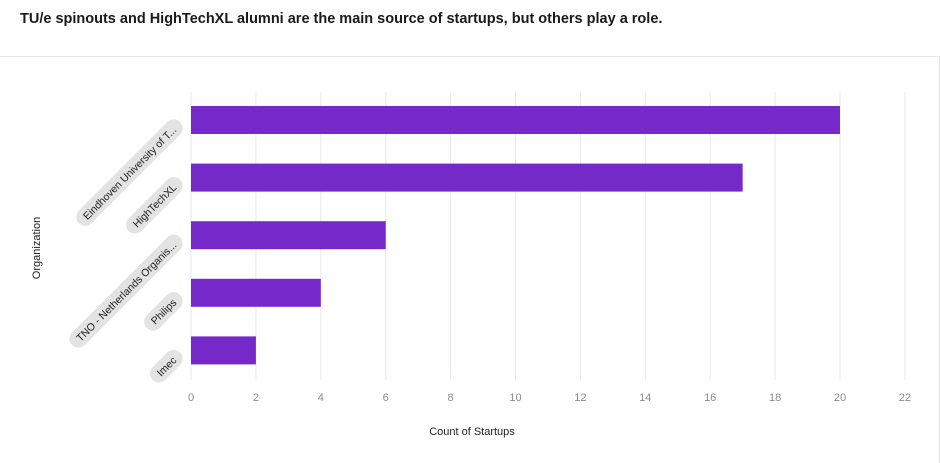 This screenshot has width=940, height=463. I want to click on category-label: HighTechXL, so click(154, 205).